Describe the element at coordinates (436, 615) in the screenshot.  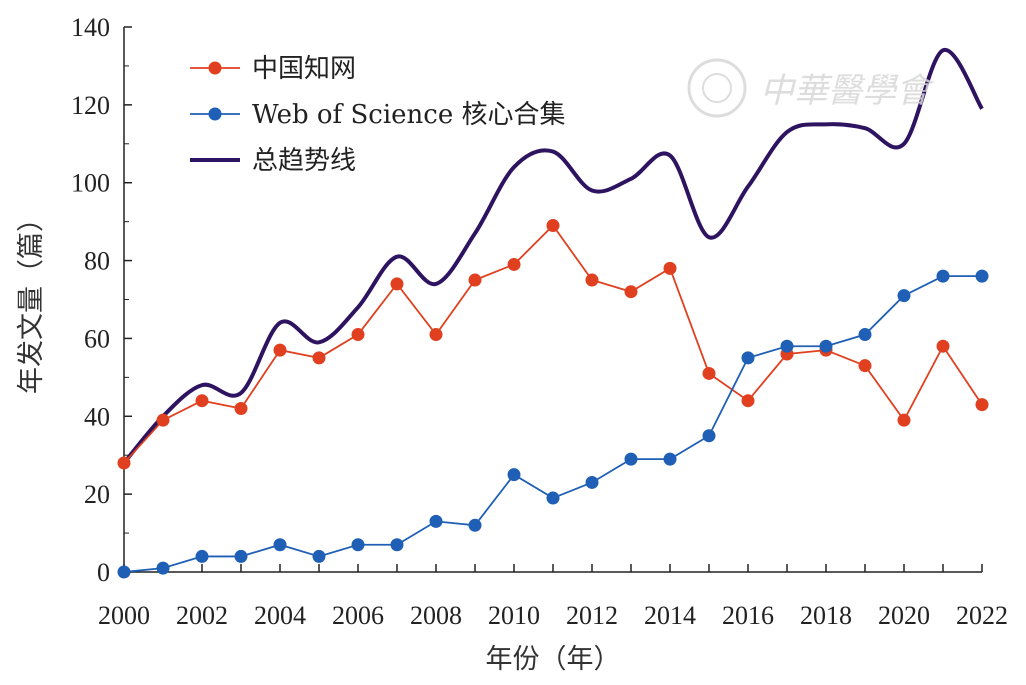
I see `x-tick-label: 2008` at that location.